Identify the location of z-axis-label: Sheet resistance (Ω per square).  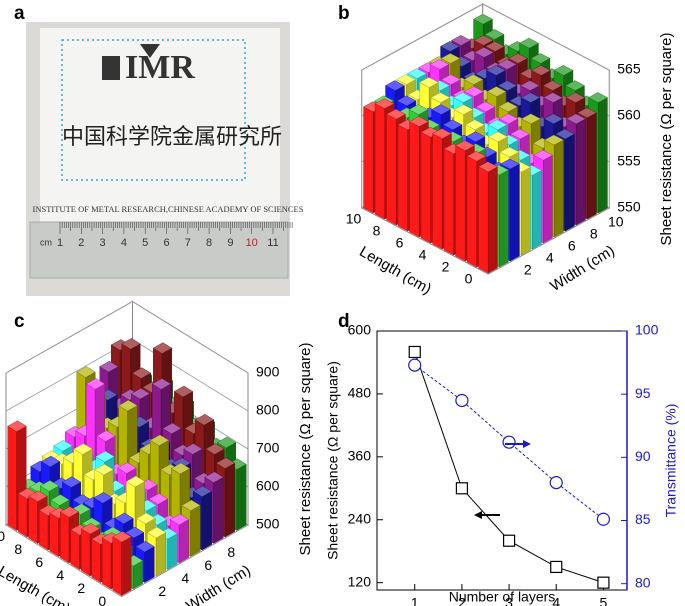
(305, 449).